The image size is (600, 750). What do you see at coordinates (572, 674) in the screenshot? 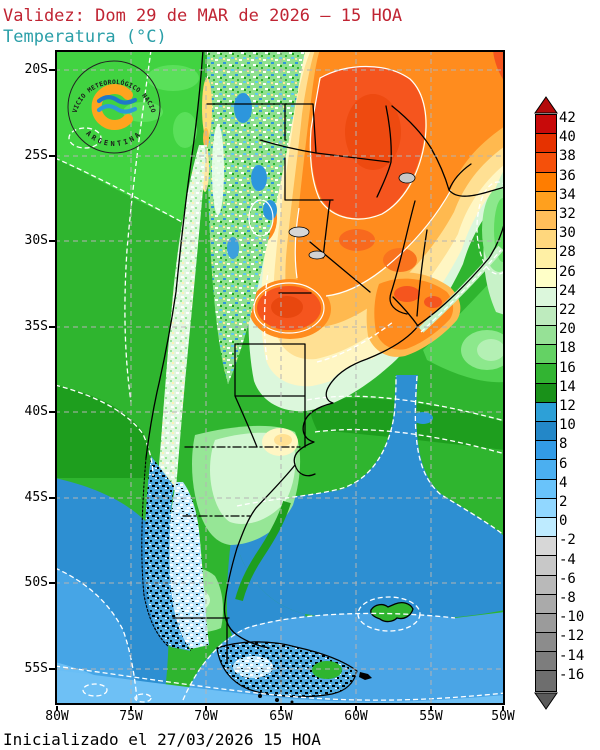
I see `colorbar-tick-label: -16` at bounding box center [572, 674].